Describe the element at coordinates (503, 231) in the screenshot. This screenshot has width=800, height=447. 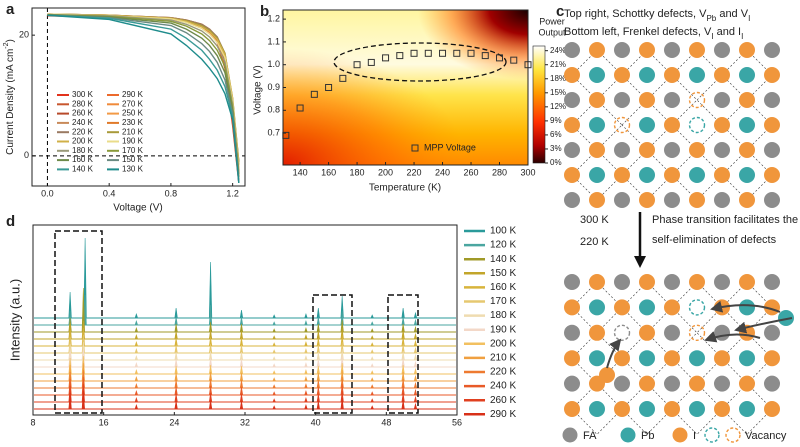
I see `legend-label: 100 K` at that location.